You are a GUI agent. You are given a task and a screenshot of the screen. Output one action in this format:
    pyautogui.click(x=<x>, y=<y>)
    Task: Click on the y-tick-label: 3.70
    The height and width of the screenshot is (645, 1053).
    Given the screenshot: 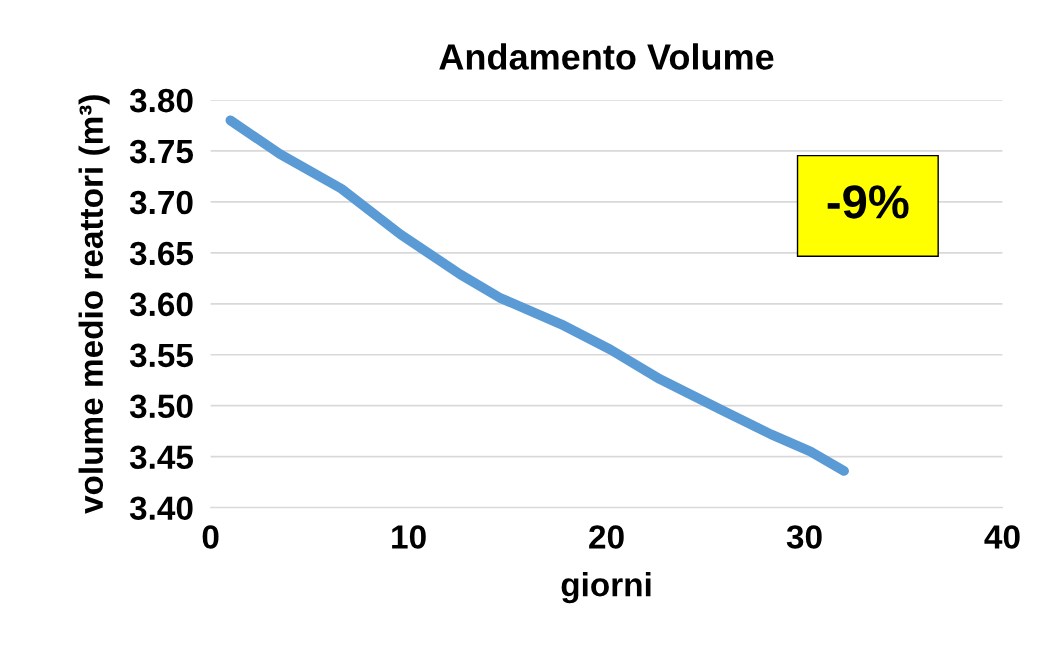 What is the action you would take?
    pyautogui.click(x=161, y=202)
    